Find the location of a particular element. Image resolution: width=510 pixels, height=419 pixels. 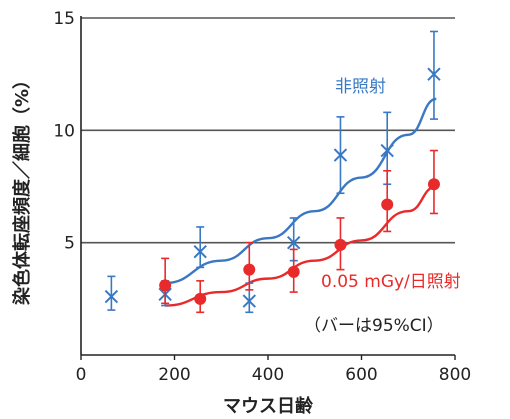

y-tick-label-10: 10 is located at coordinates (64, 131).